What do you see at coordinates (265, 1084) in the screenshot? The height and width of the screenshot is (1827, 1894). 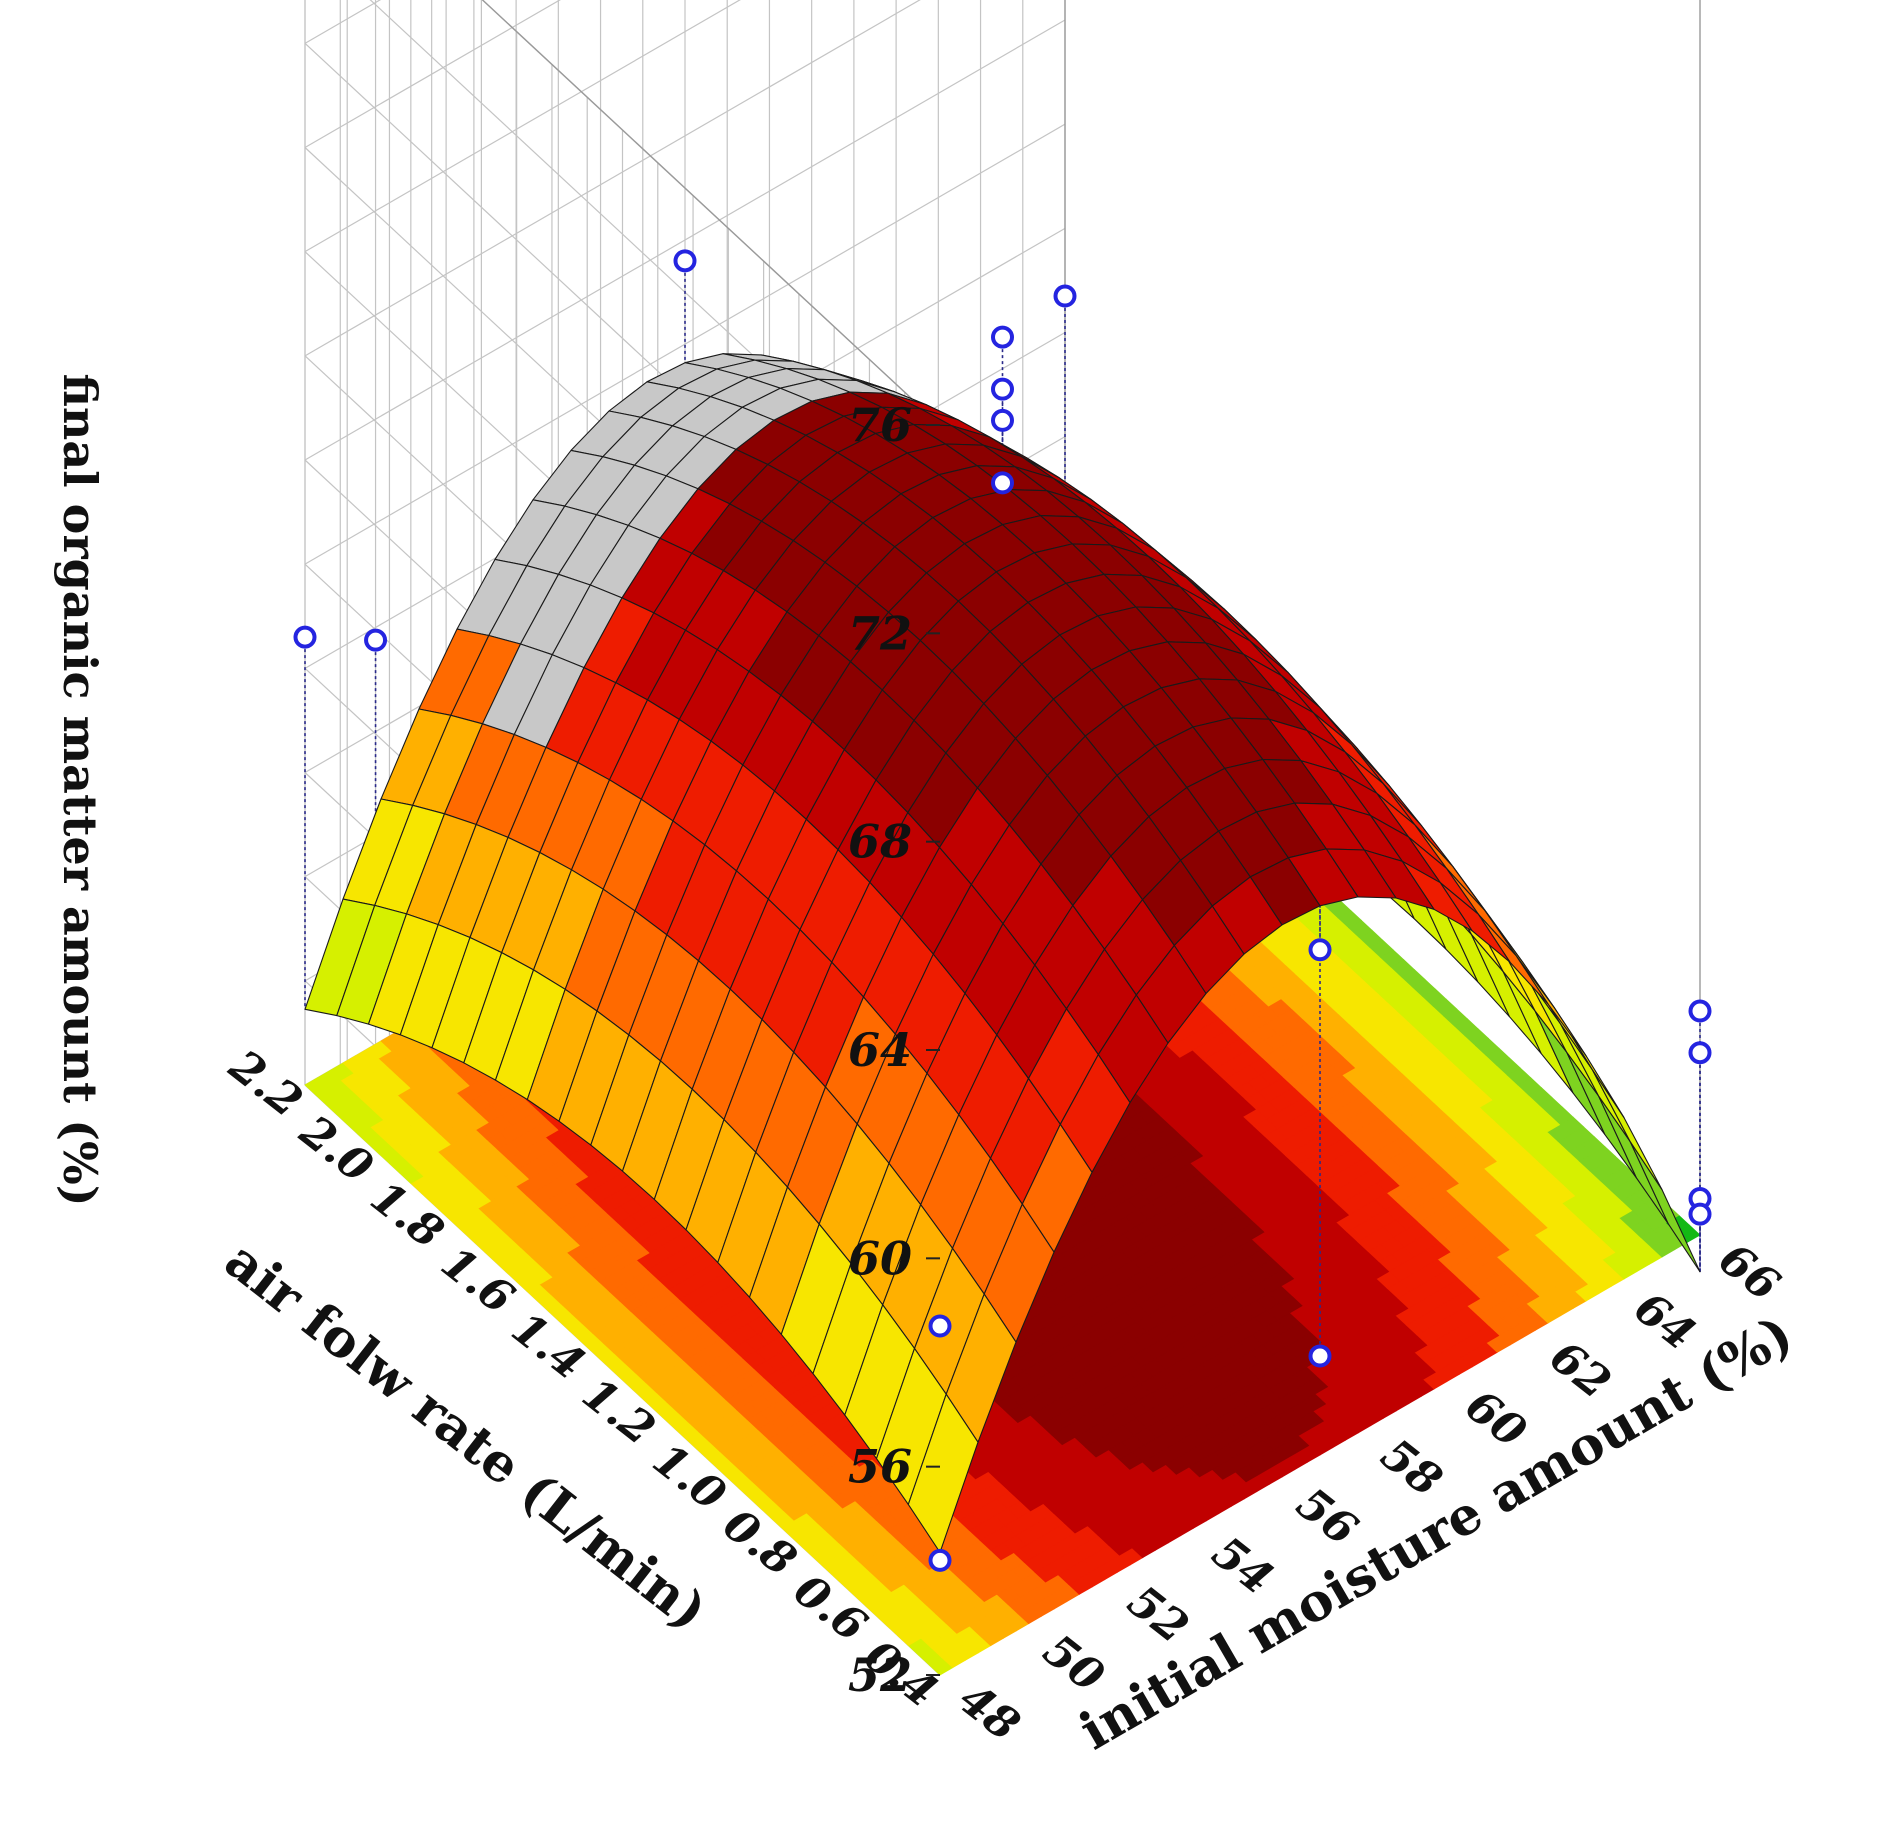 I see `y-tick-label: 2.2` at bounding box center [265, 1084].